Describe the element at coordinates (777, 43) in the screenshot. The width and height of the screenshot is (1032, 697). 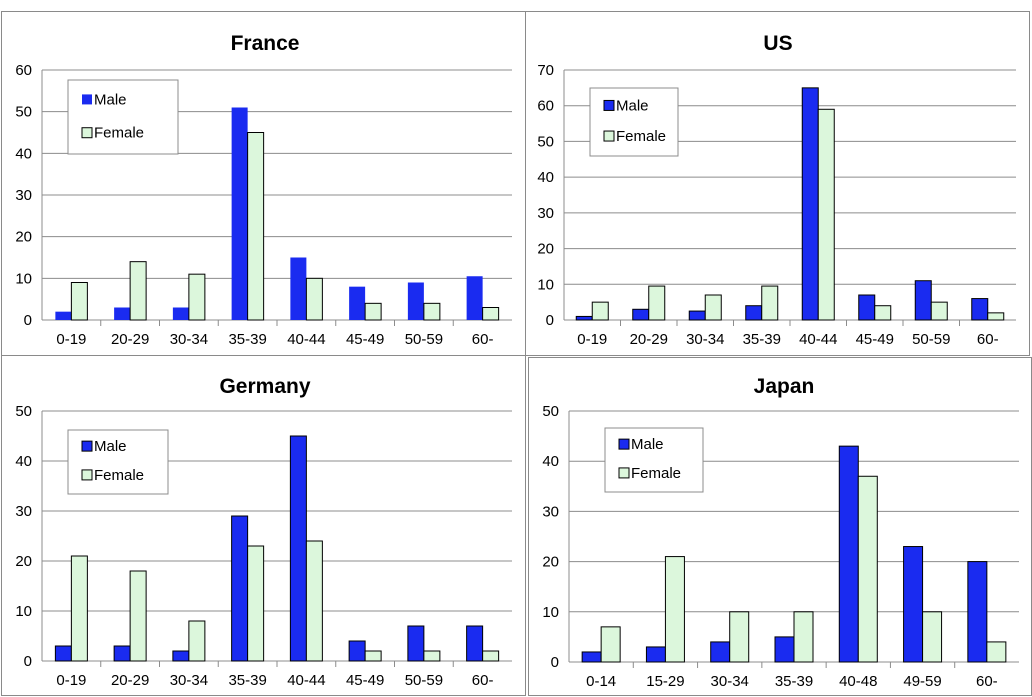
I see `chart-title: US` at that location.